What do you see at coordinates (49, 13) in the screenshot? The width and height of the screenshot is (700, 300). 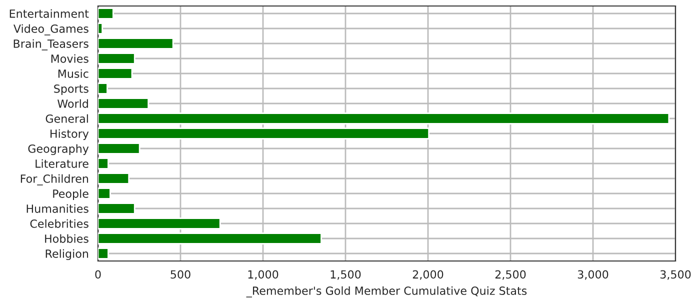 I see `y-tick-label: Entertainment` at bounding box center [49, 13].